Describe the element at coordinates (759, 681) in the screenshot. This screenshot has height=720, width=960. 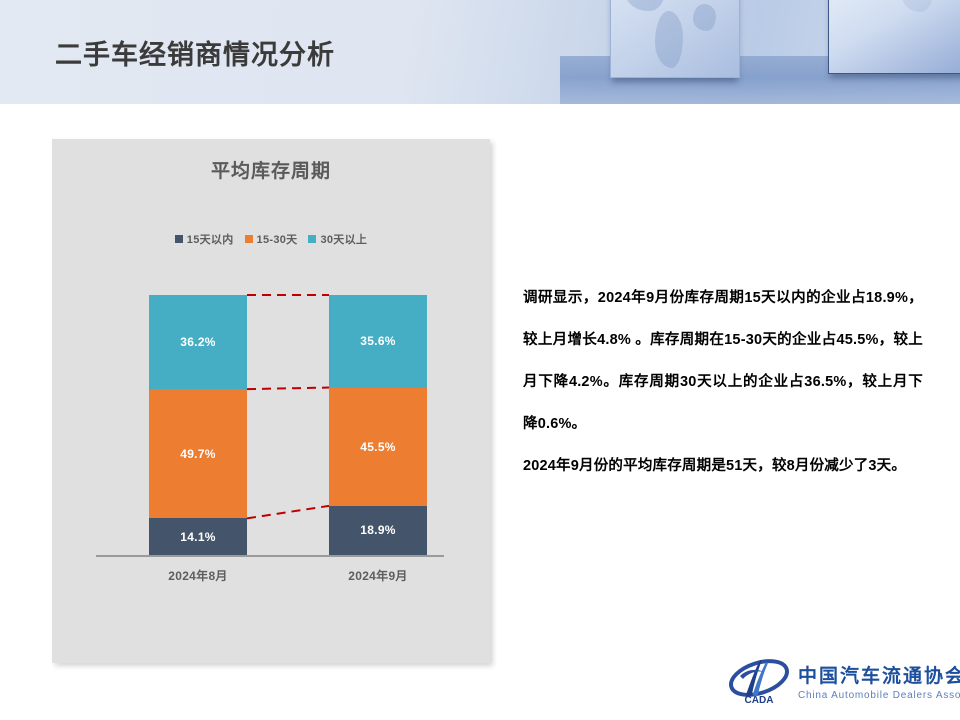
I see `cada-emblem-icon: CADA` at that location.